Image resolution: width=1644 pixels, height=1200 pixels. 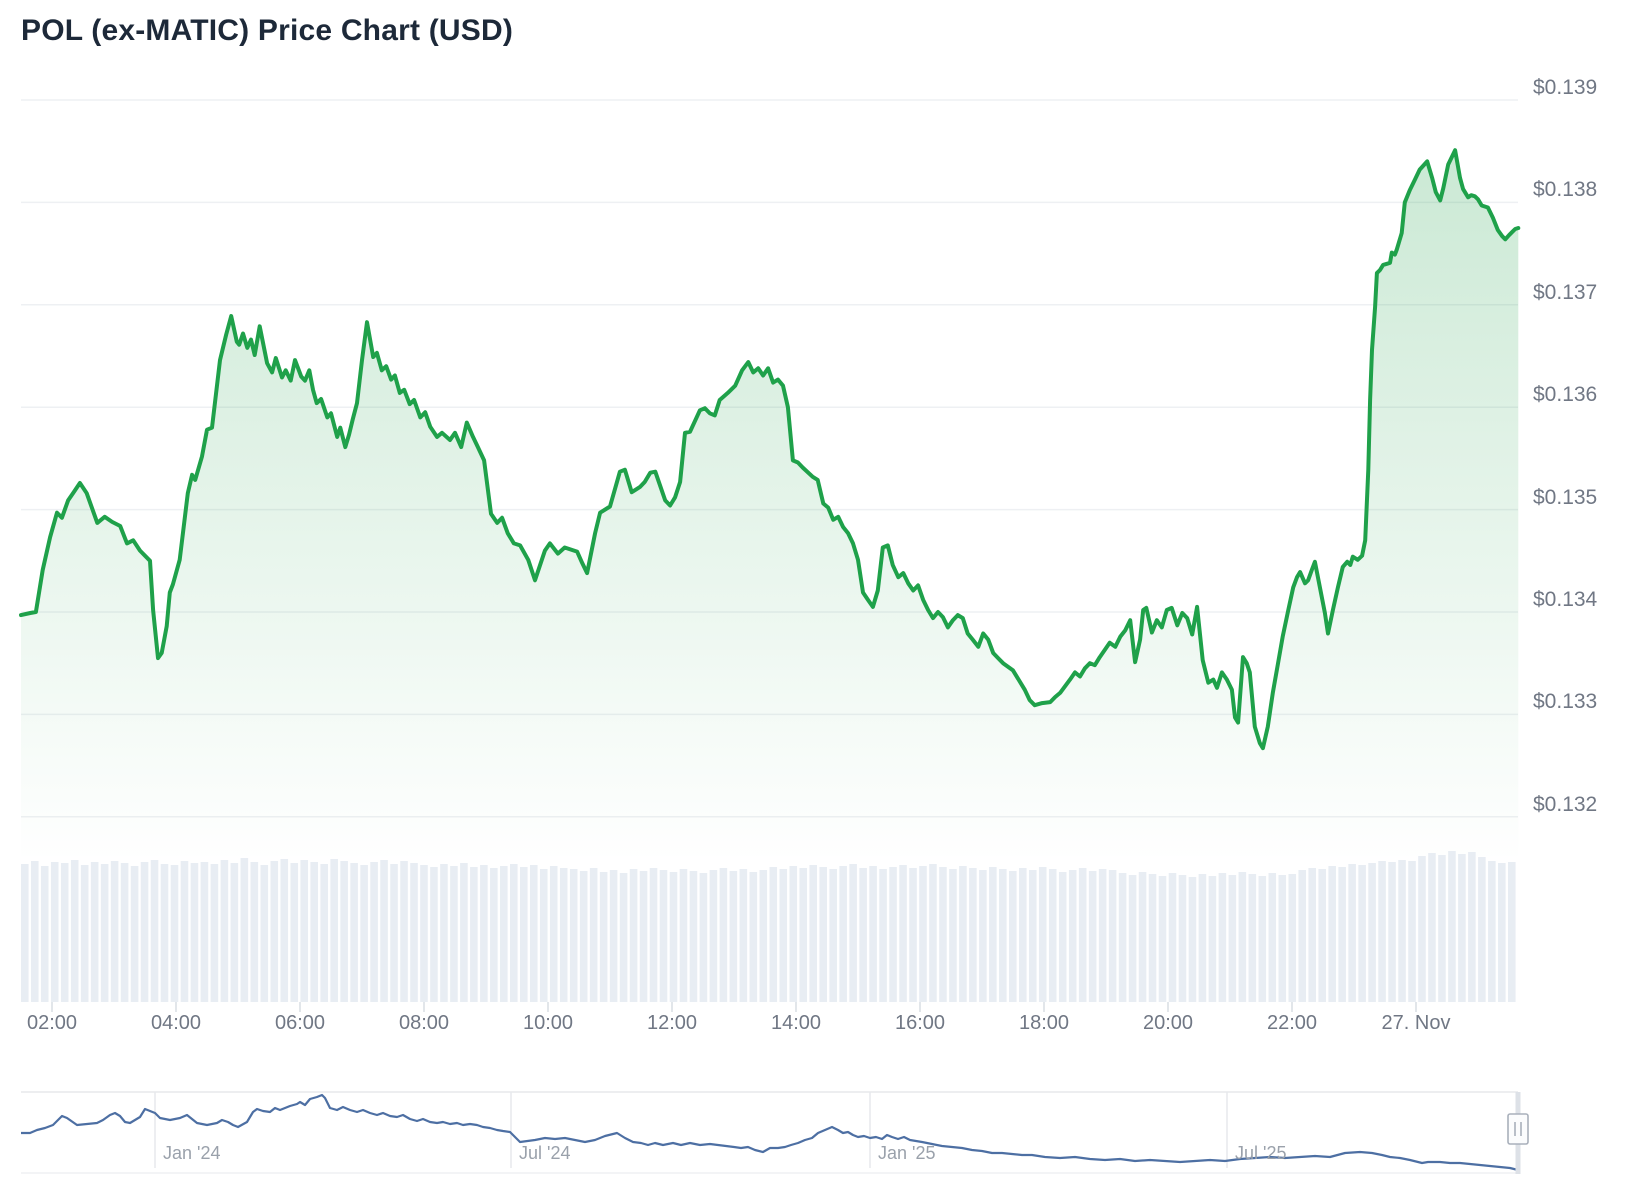 I want to click on x-axis-label: 10:00, so click(x=548, y=1023).